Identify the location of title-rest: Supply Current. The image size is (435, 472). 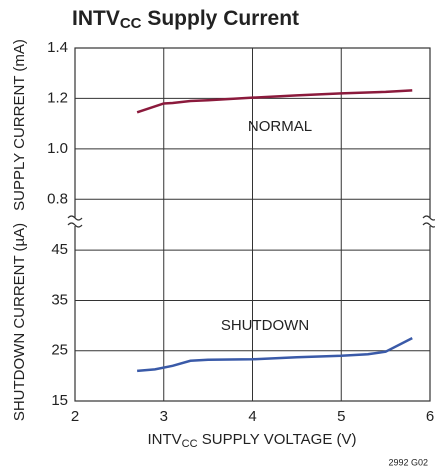
(221, 18).